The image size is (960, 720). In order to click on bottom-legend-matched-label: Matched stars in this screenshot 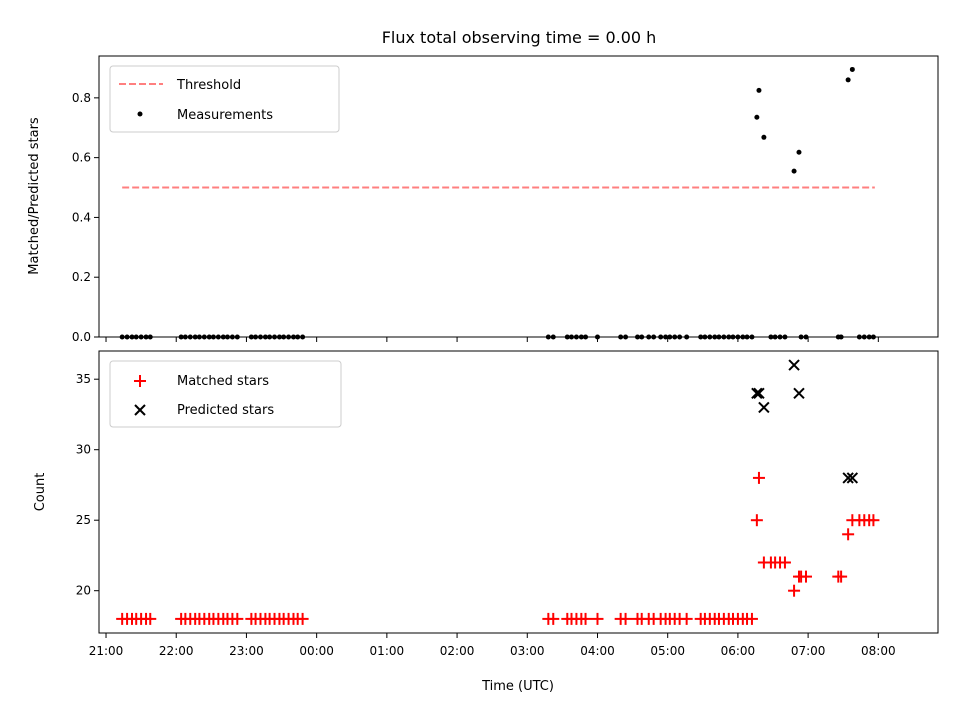, I will do `click(223, 381)`.